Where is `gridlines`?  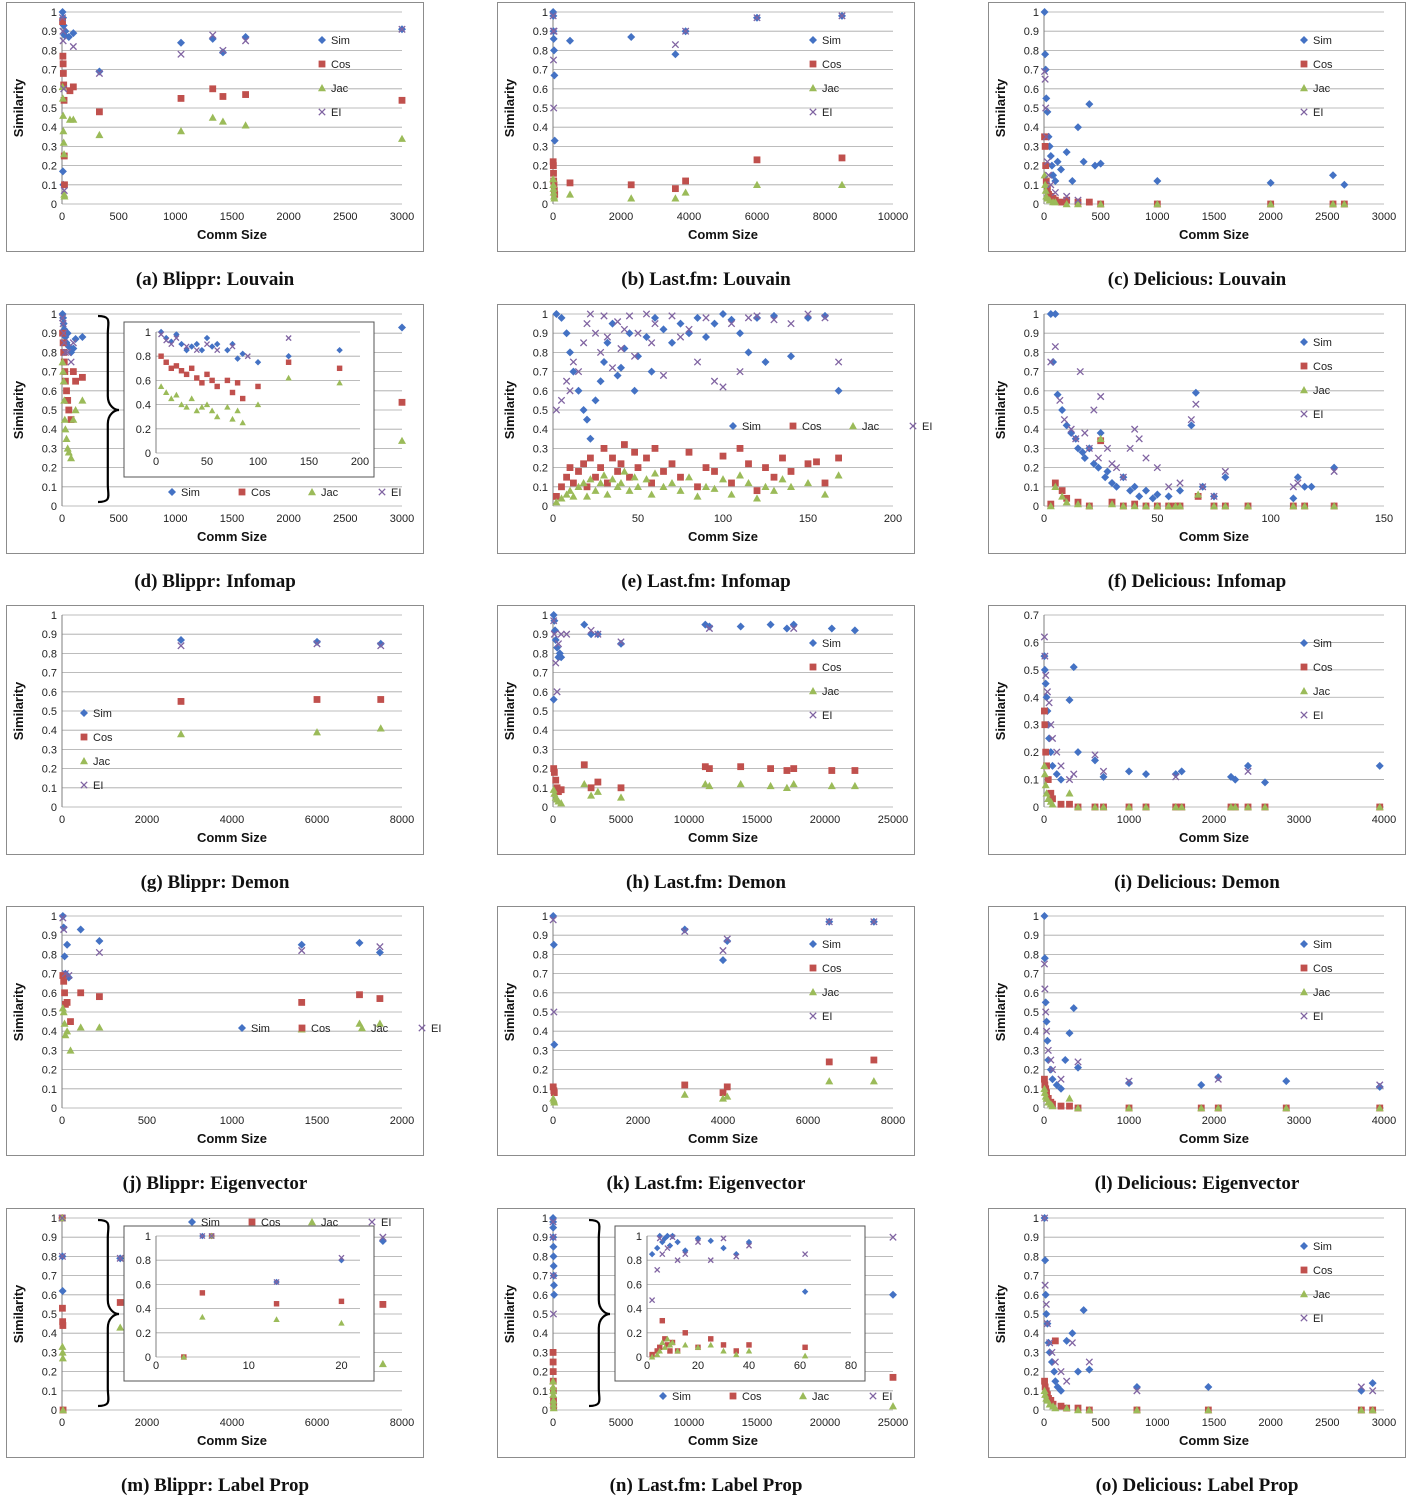
gridlines is located at coordinates (232, 1012).